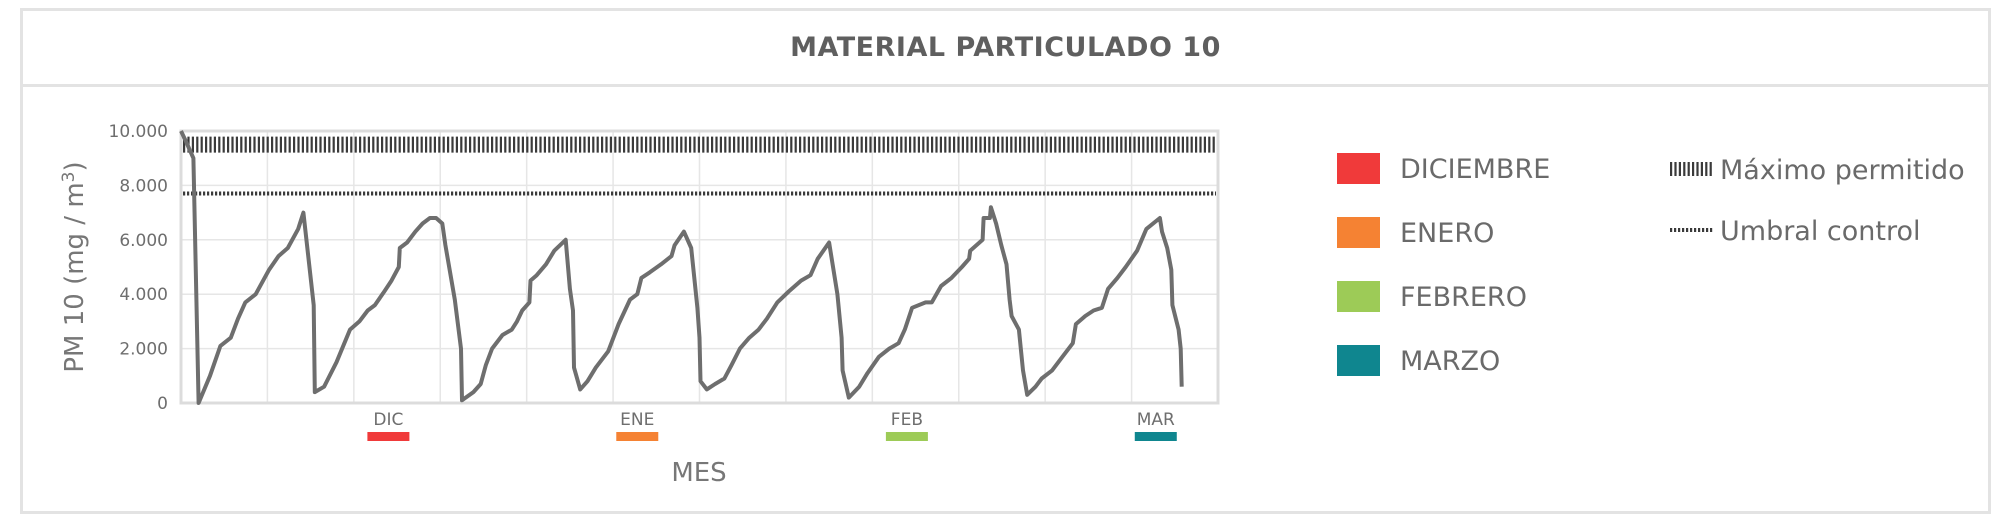 The width and height of the screenshot is (2009, 525). What do you see at coordinates (388, 420) in the screenshot?
I see `x-month-label: DIC` at bounding box center [388, 420].